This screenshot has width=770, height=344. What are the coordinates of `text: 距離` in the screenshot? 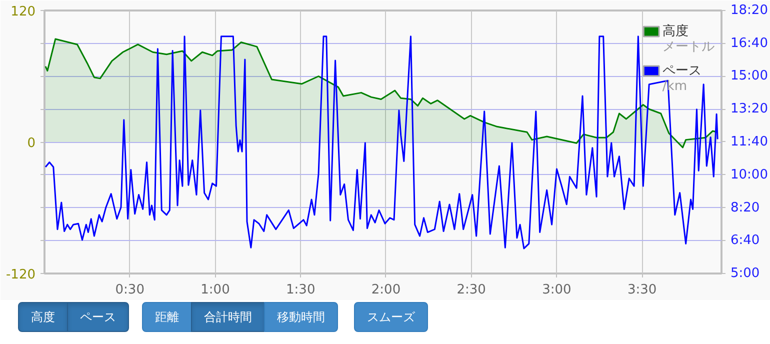 It's located at (167, 317).